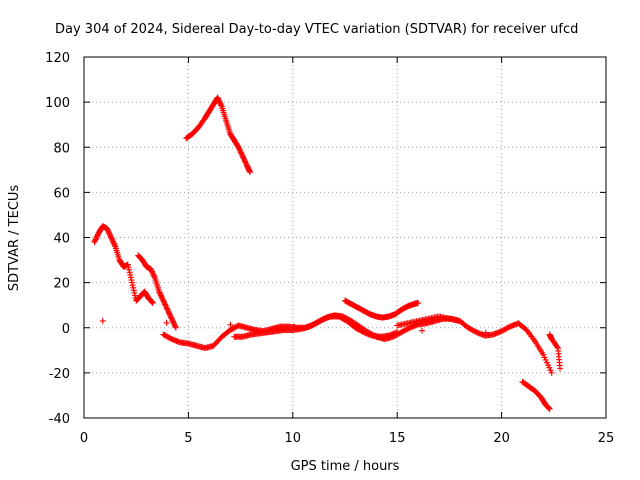 Image resolution: width=640 pixels, height=480 pixels. I want to click on y-tick-label: 100, so click(57, 103).